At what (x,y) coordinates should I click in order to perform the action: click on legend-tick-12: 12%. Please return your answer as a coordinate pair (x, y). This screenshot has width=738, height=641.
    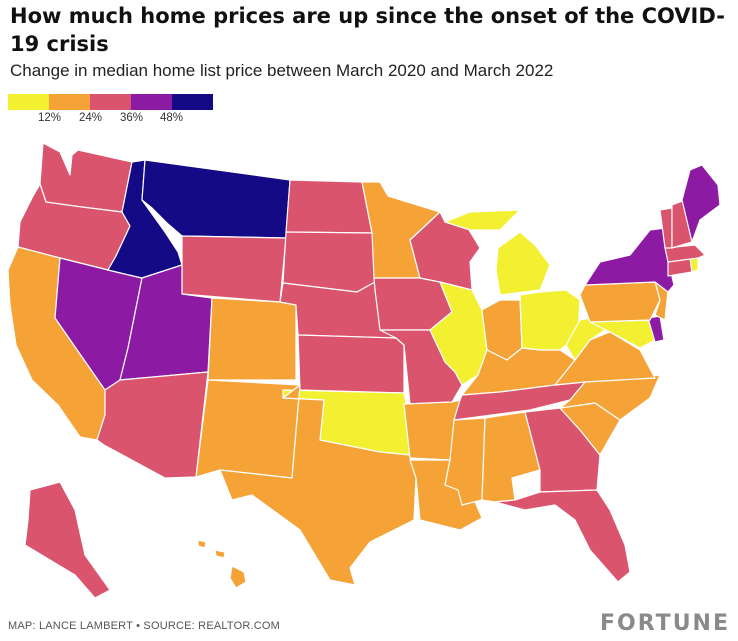
    Looking at the image, I should click on (50, 118).